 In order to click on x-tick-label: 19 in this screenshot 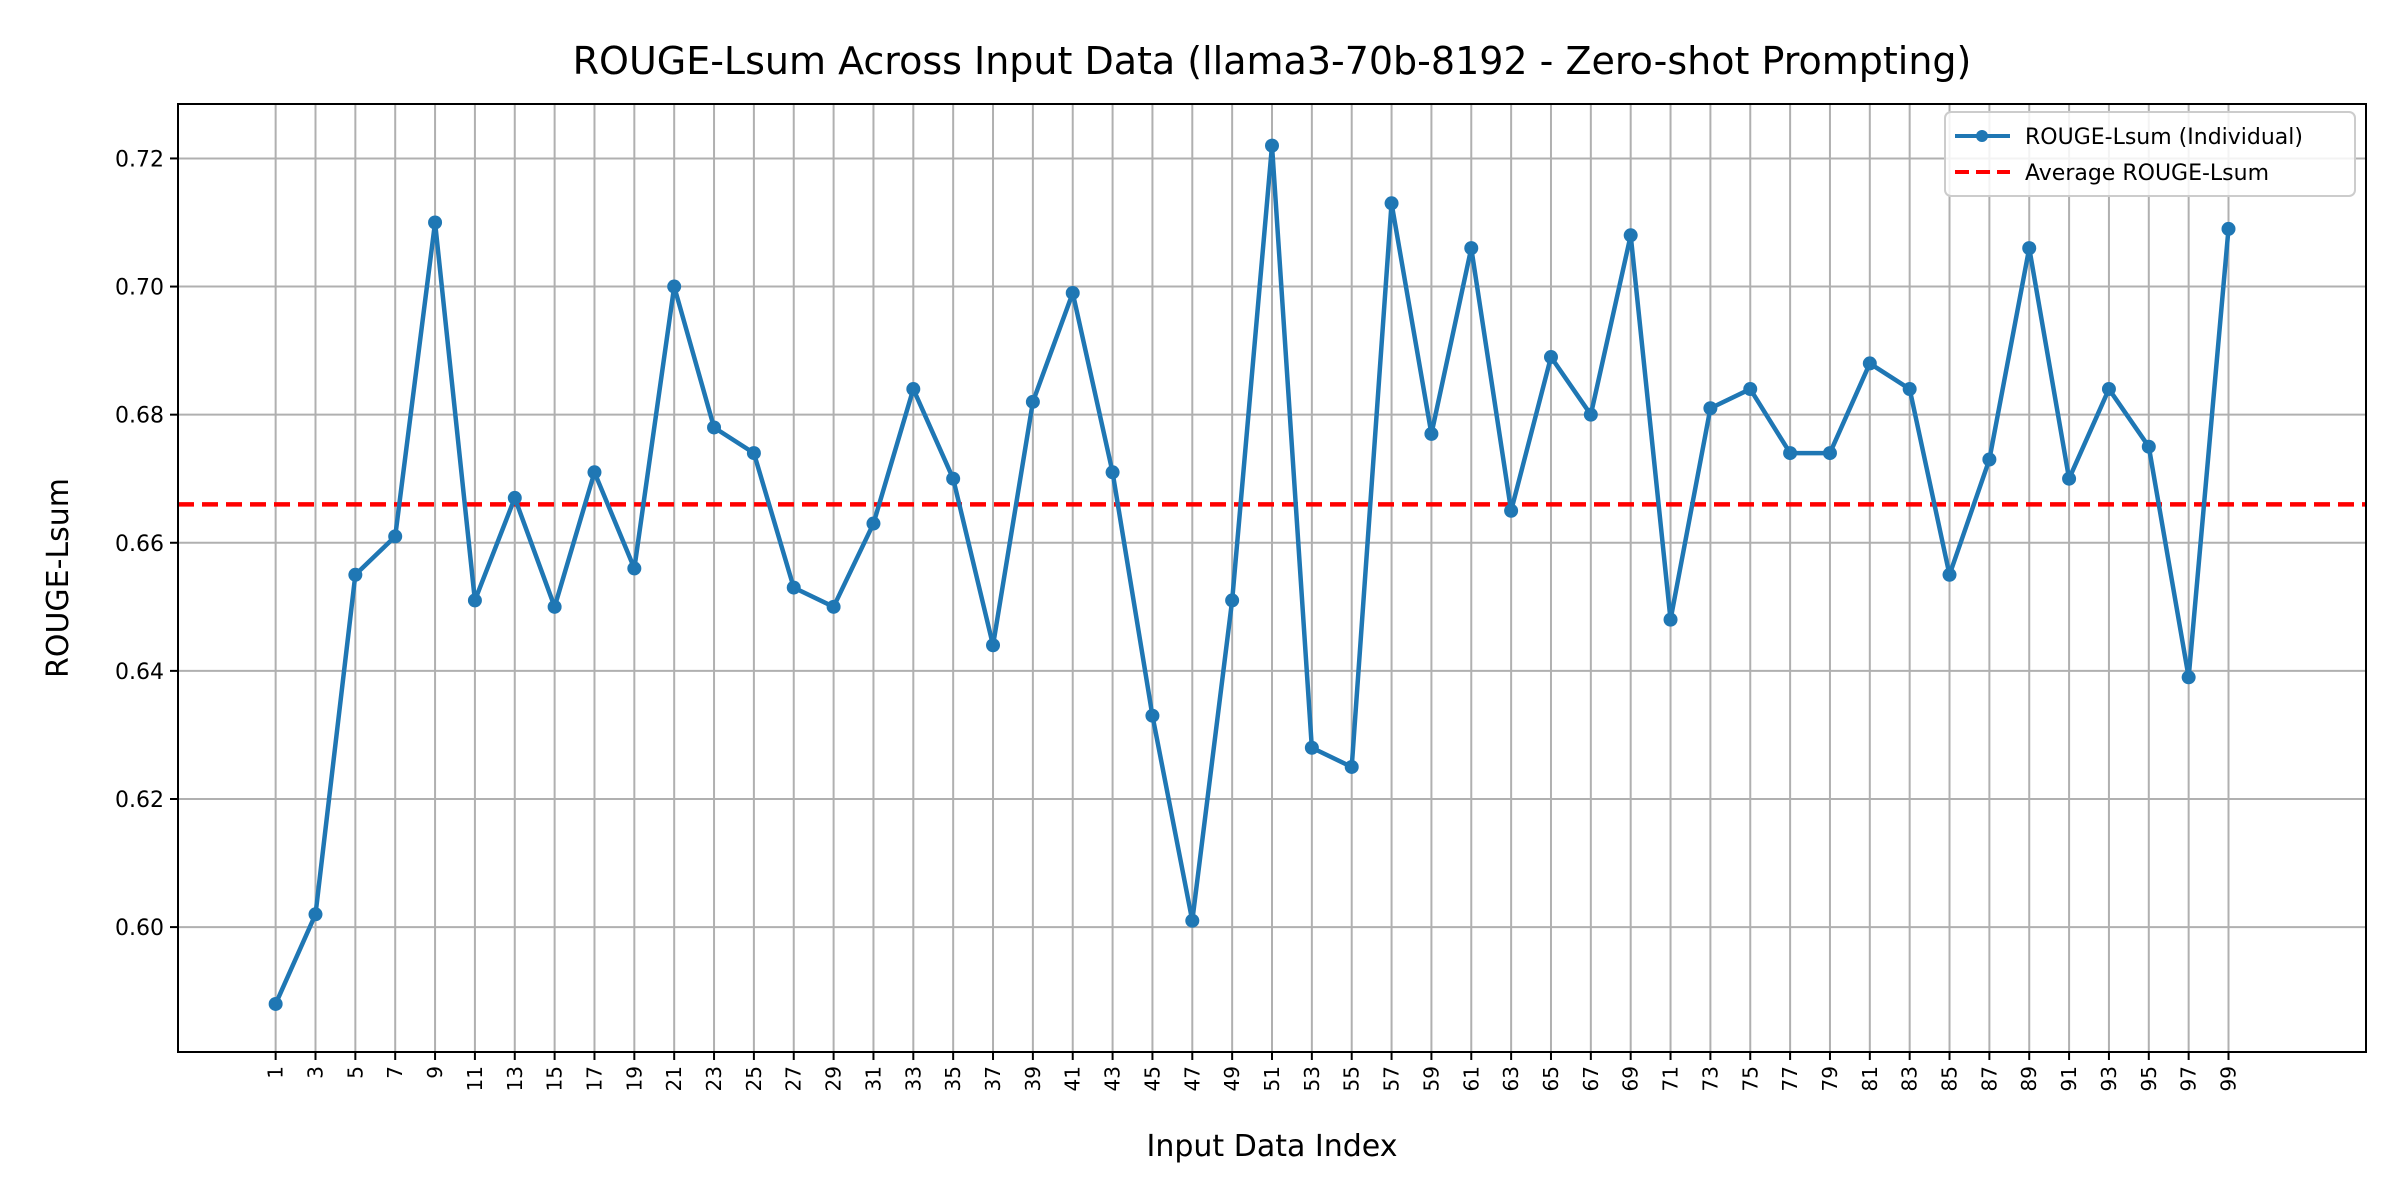, I will do `click(634, 1078)`.